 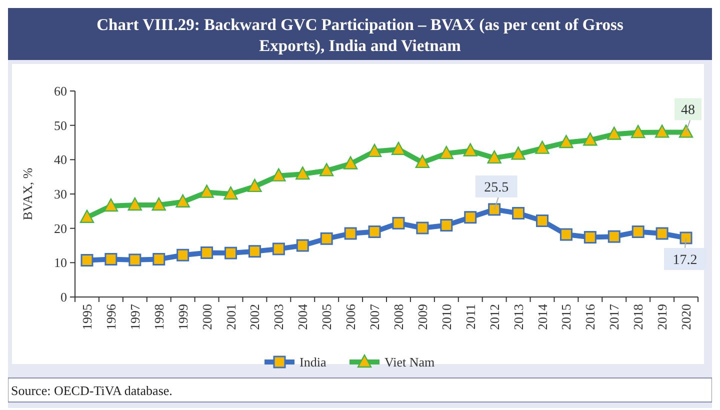 I want to click on annotation: 25.5, so click(x=496, y=188).